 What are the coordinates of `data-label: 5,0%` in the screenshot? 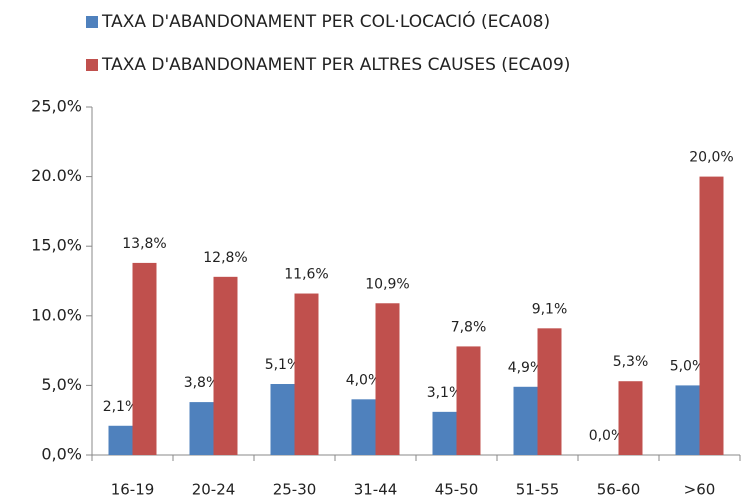 It's located at (688, 366).